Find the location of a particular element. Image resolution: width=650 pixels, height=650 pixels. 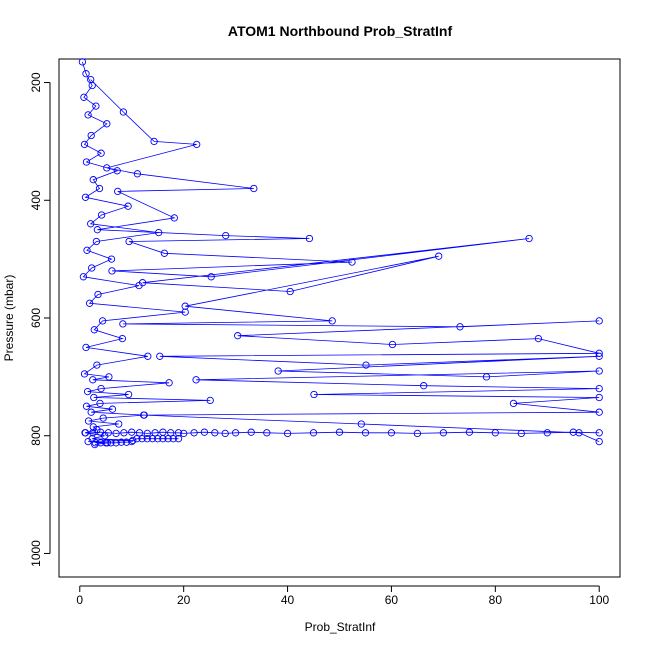

x-tick-label: 60 is located at coordinates (392, 600).